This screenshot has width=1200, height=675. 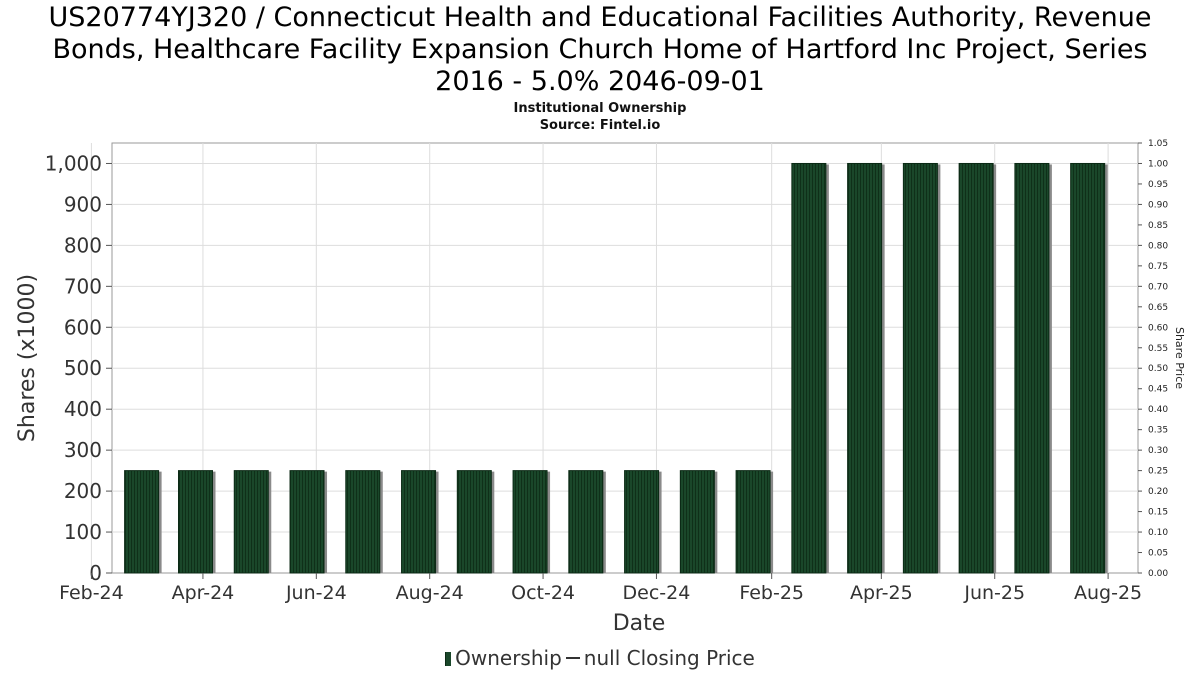 I want to click on legend-price-line, so click(x=572, y=658).